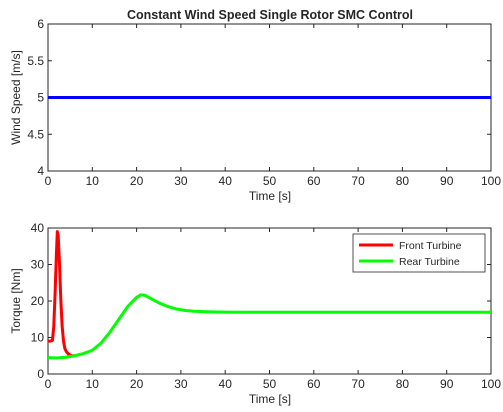 The height and width of the screenshot is (412, 503). I want to click on y-tick-label: 4, so click(40, 171).